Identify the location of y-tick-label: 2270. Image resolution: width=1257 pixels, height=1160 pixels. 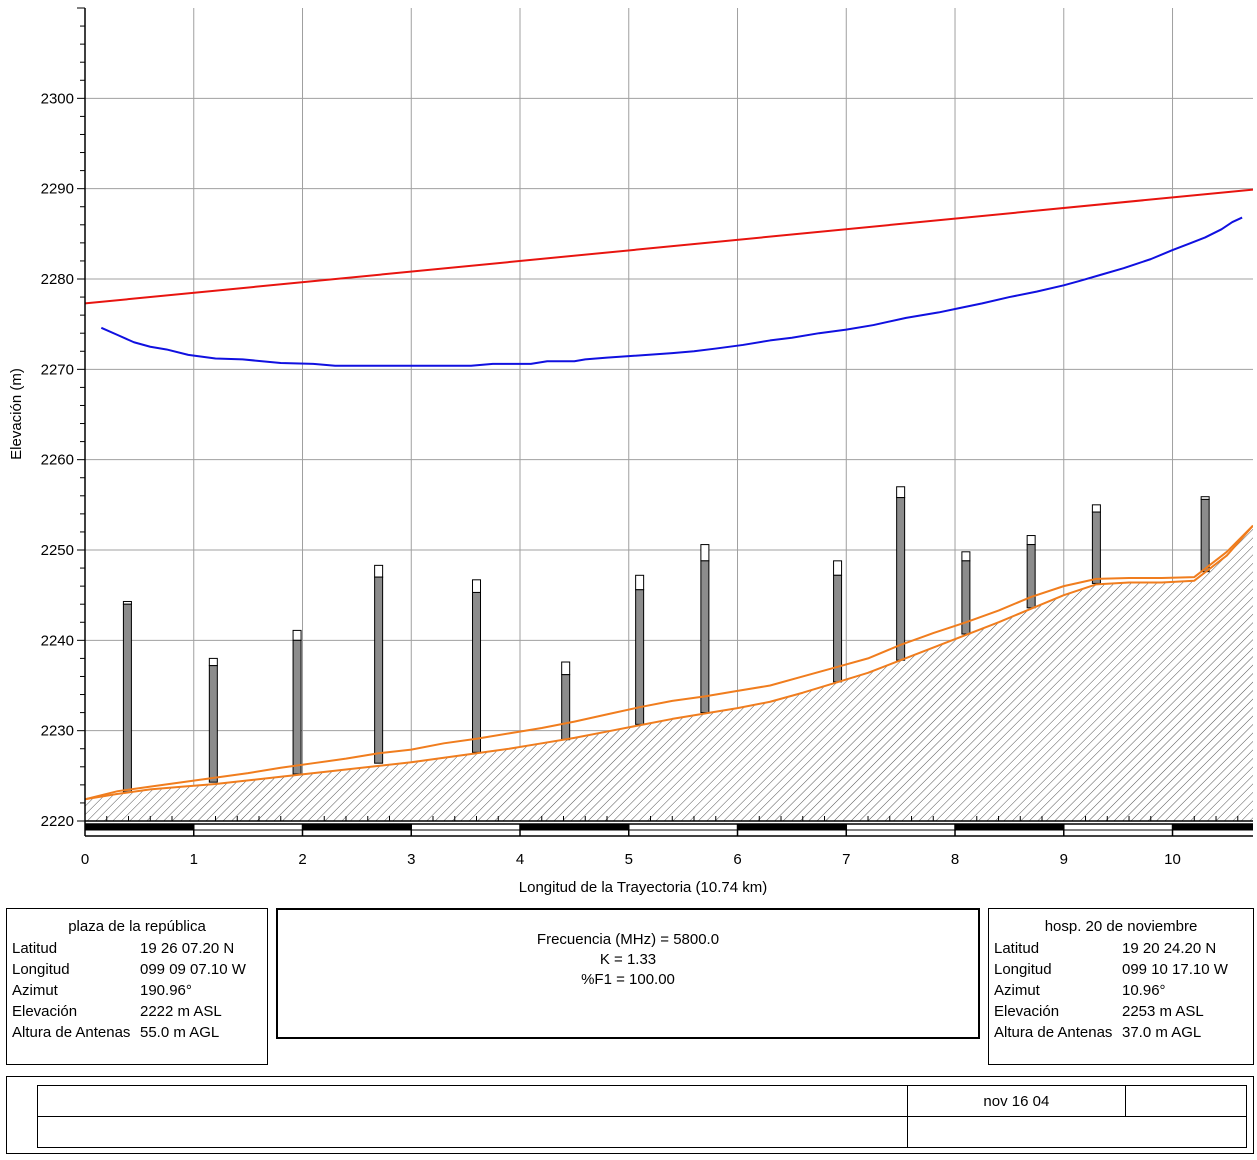
(57, 369).